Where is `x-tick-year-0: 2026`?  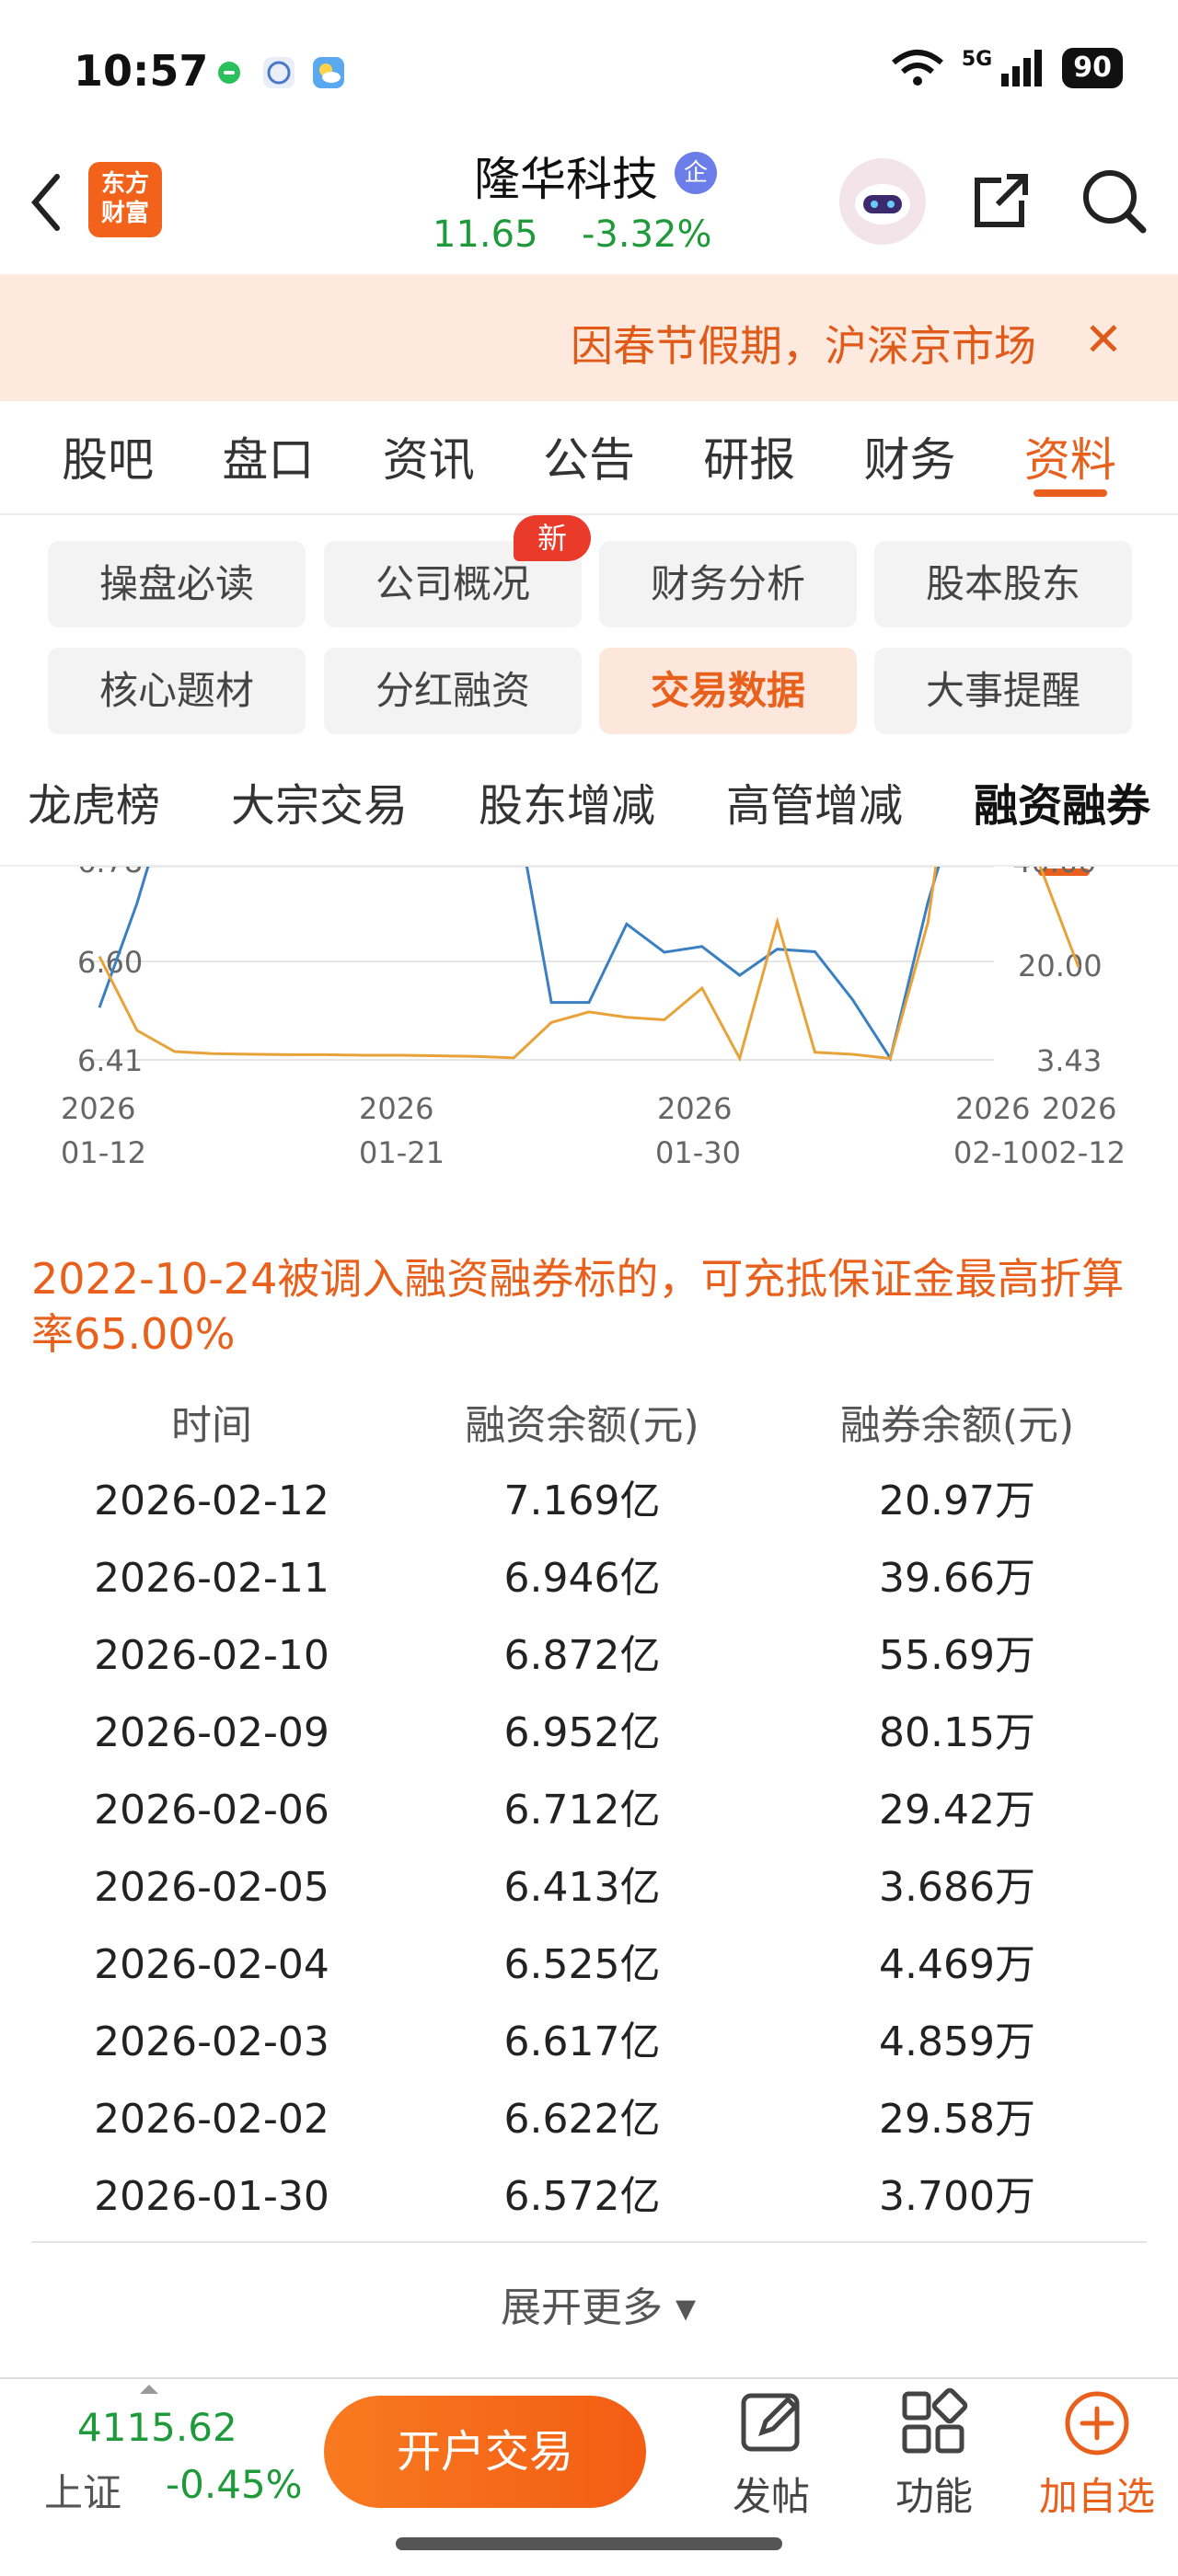 x-tick-year-0: 2026 is located at coordinates (98, 1108).